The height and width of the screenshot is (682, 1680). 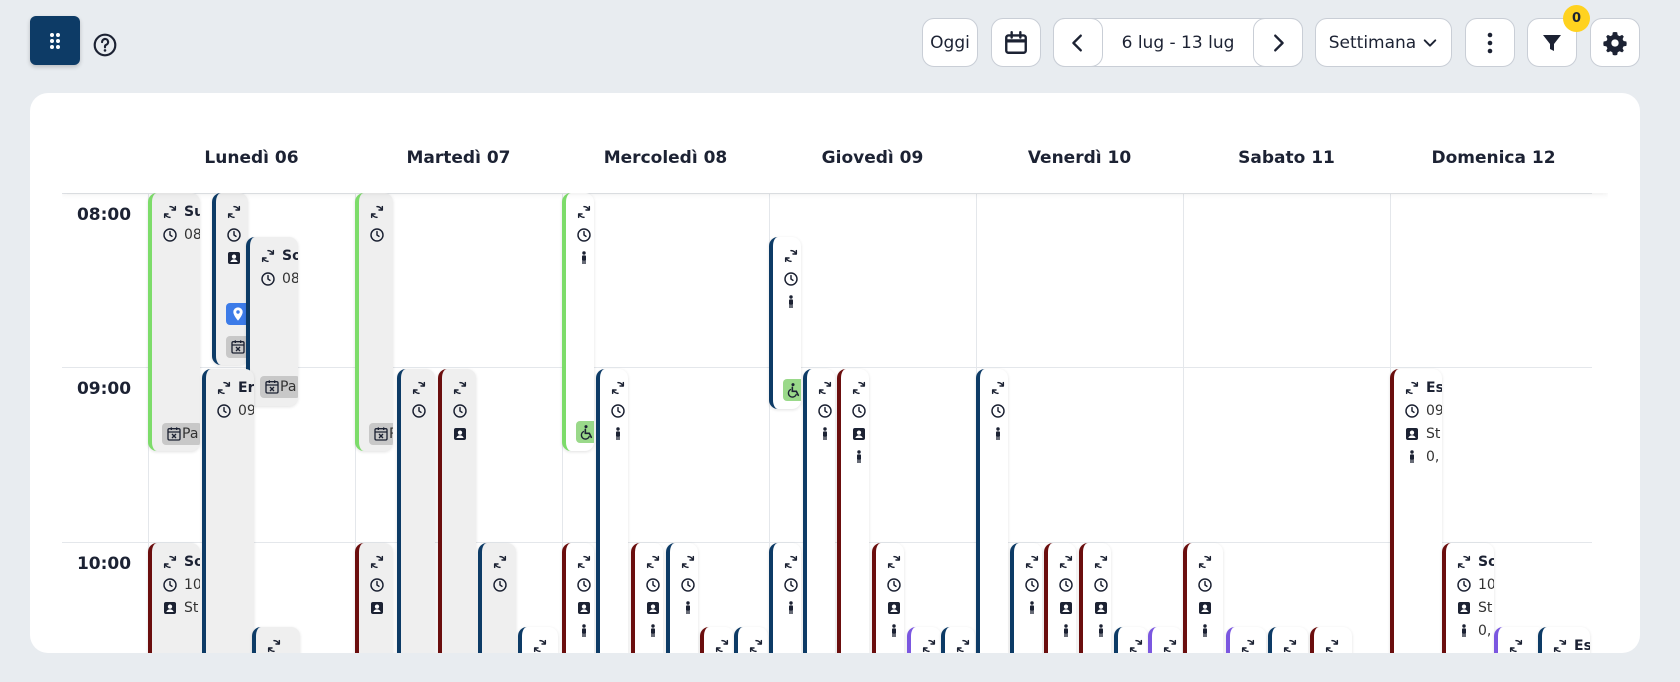 What do you see at coordinates (1416, 511) in the screenshot?
I see `calendar-event: Es 09 St 0,` at bounding box center [1416, 511].